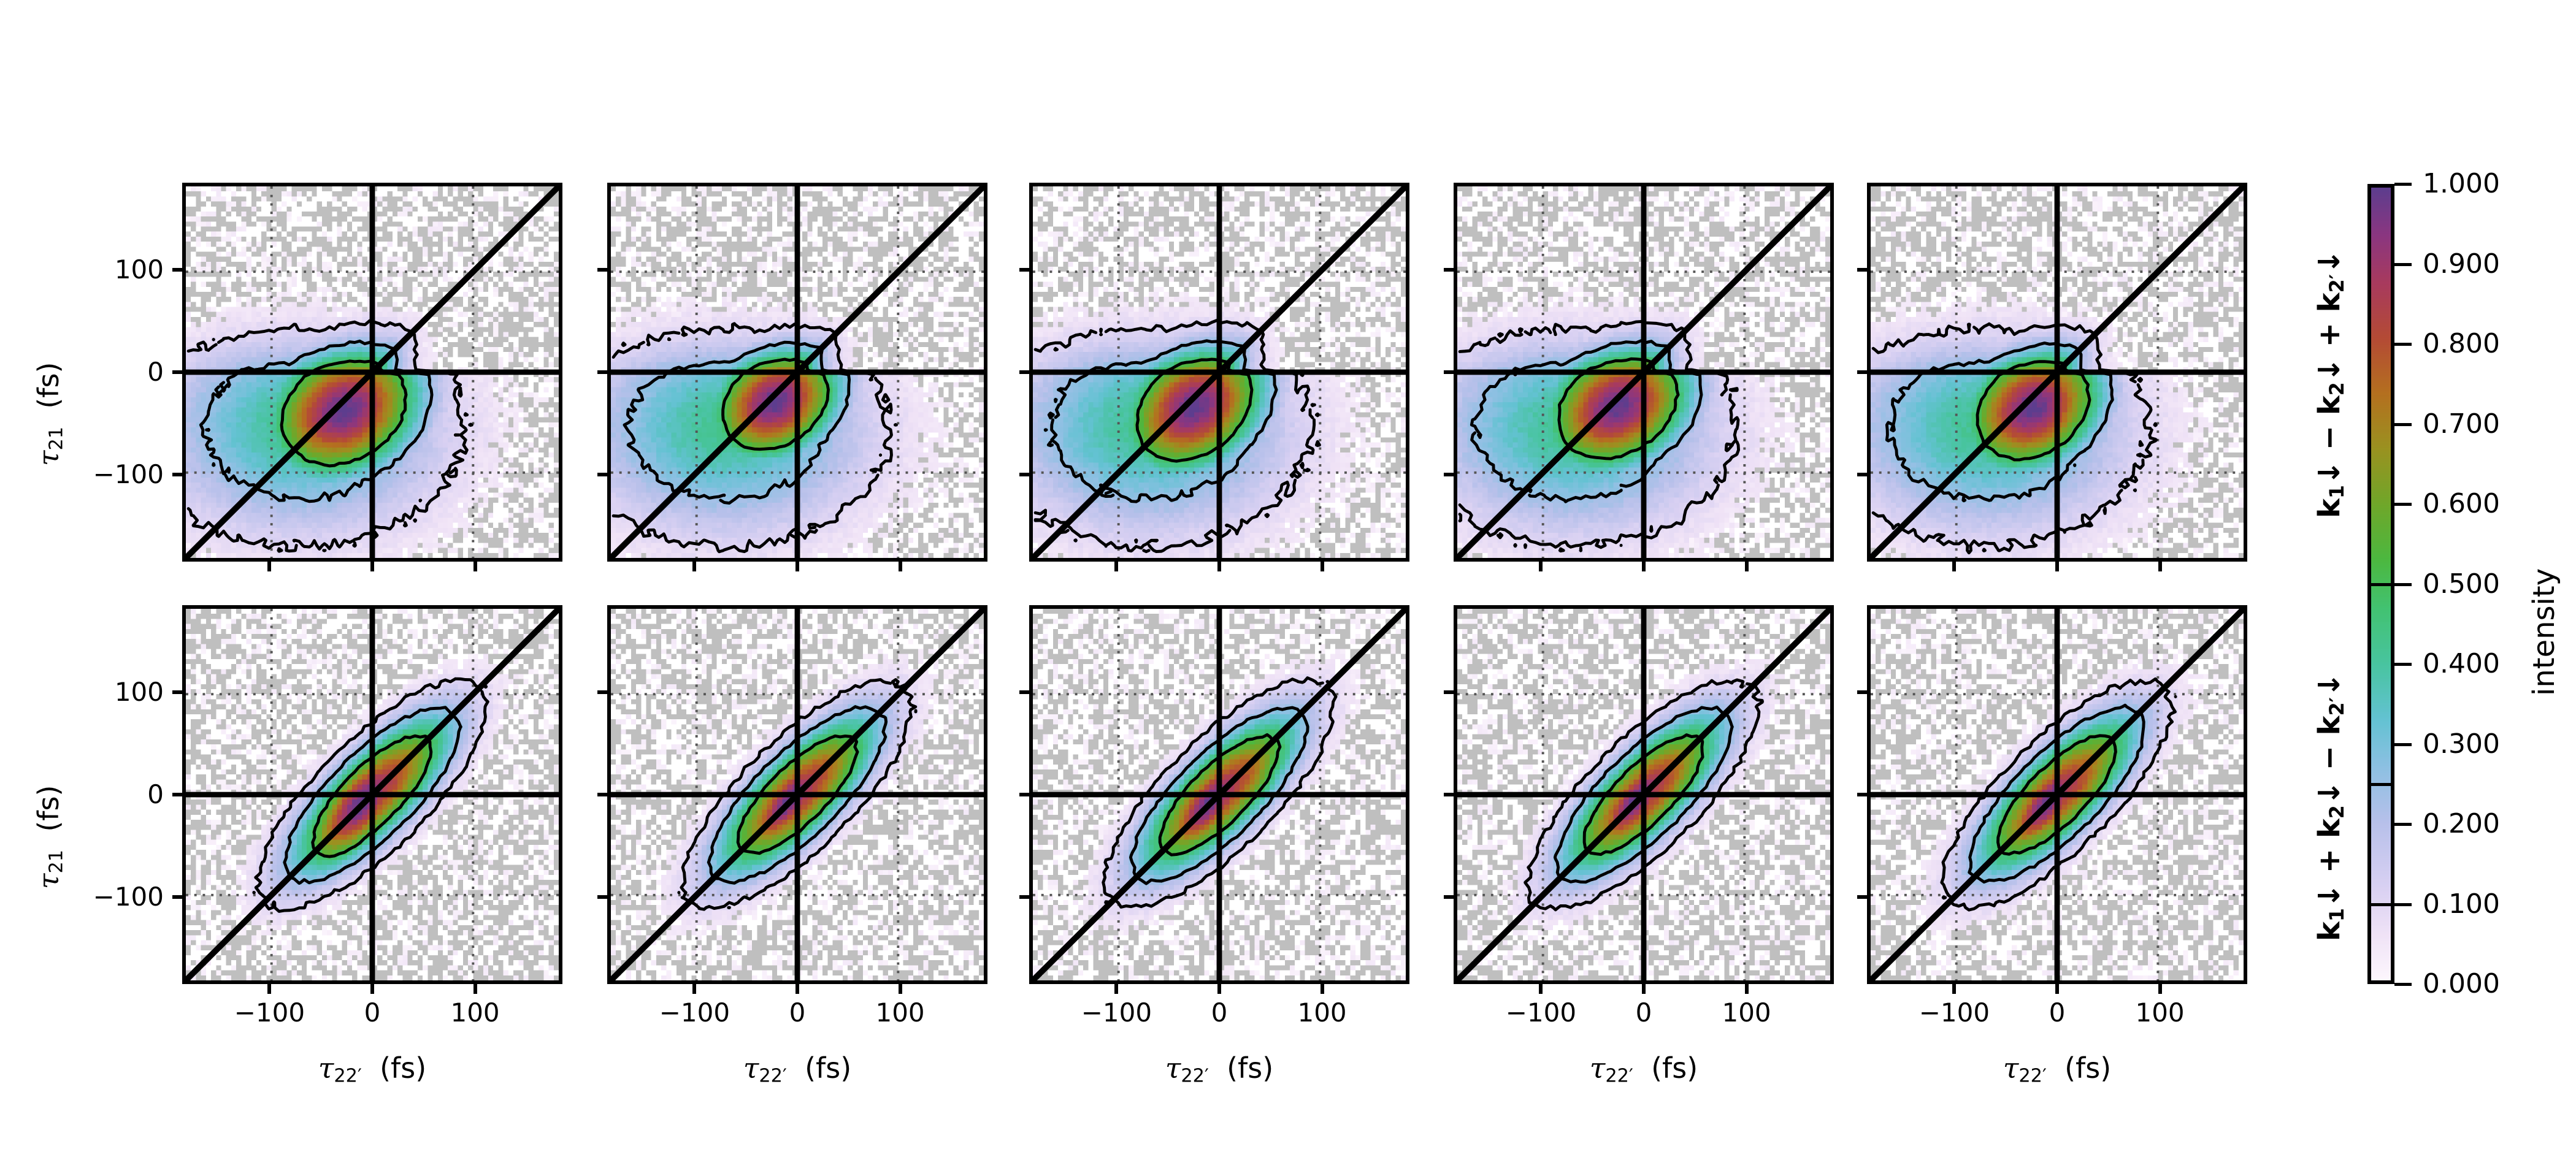  What do you see at coordinates (797, 1069) in the screenshot?
I see `x-axis-label-col2: τ22′ (fs)` at bounding box center [797, 1069].